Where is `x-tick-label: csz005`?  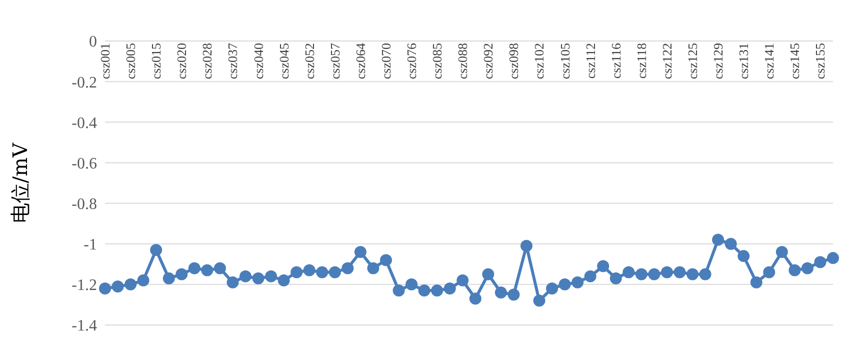 x-tick-label: csz005 is located at coordinates (130, 61).